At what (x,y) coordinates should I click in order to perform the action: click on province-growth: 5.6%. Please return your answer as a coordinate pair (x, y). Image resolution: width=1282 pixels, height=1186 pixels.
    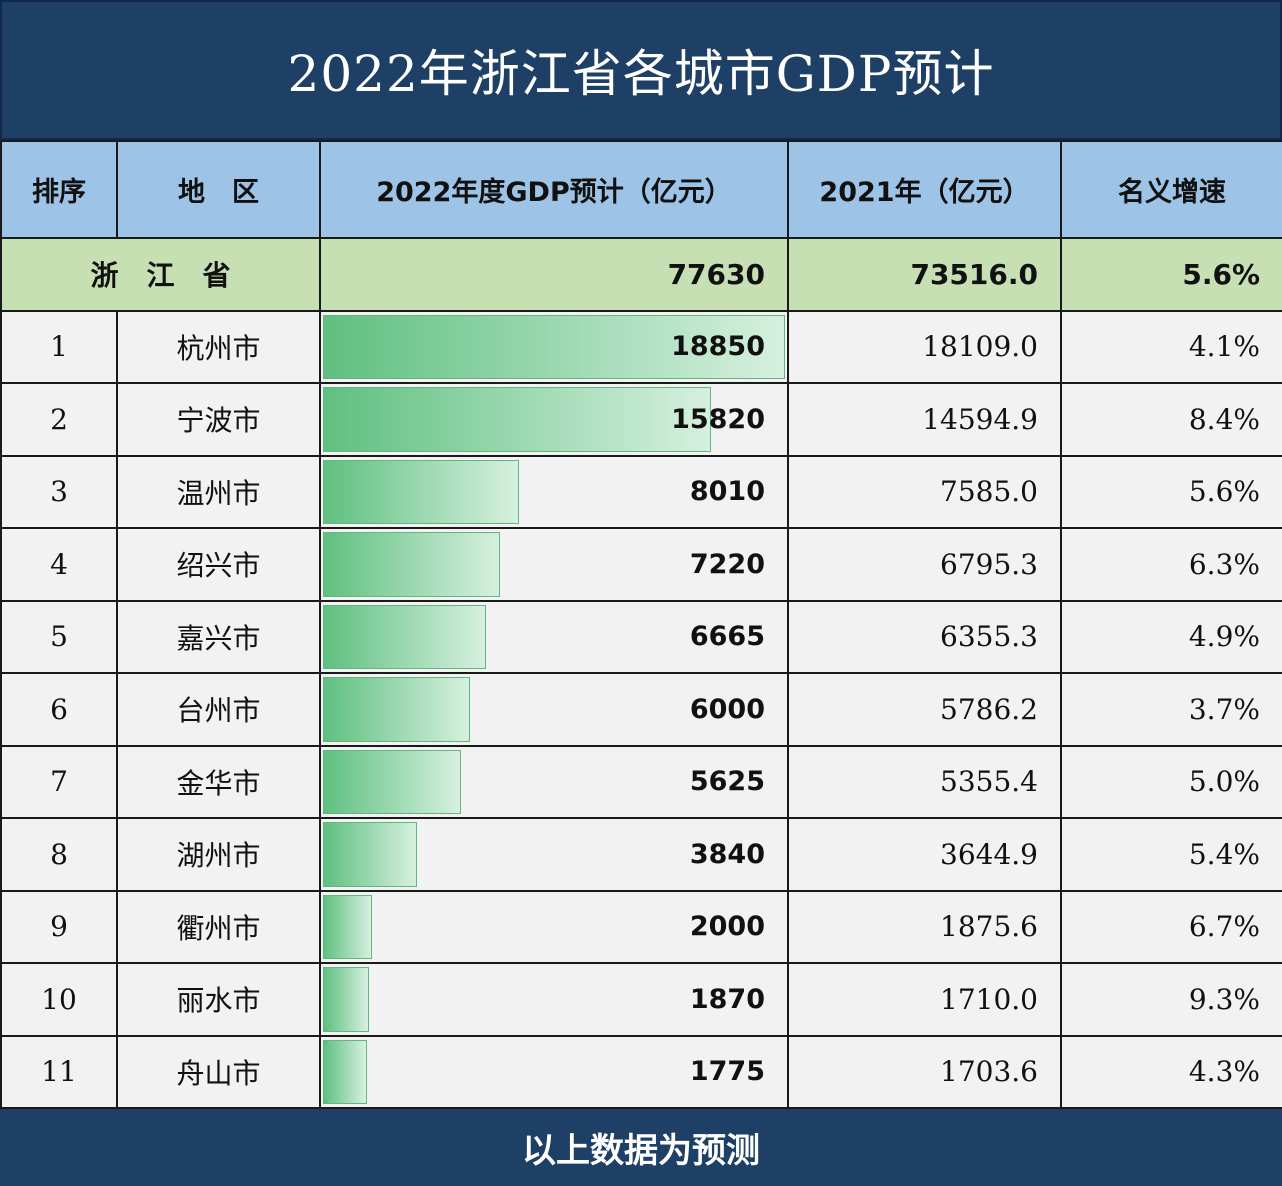
    Looking at the image, I should click on (1171, 274).